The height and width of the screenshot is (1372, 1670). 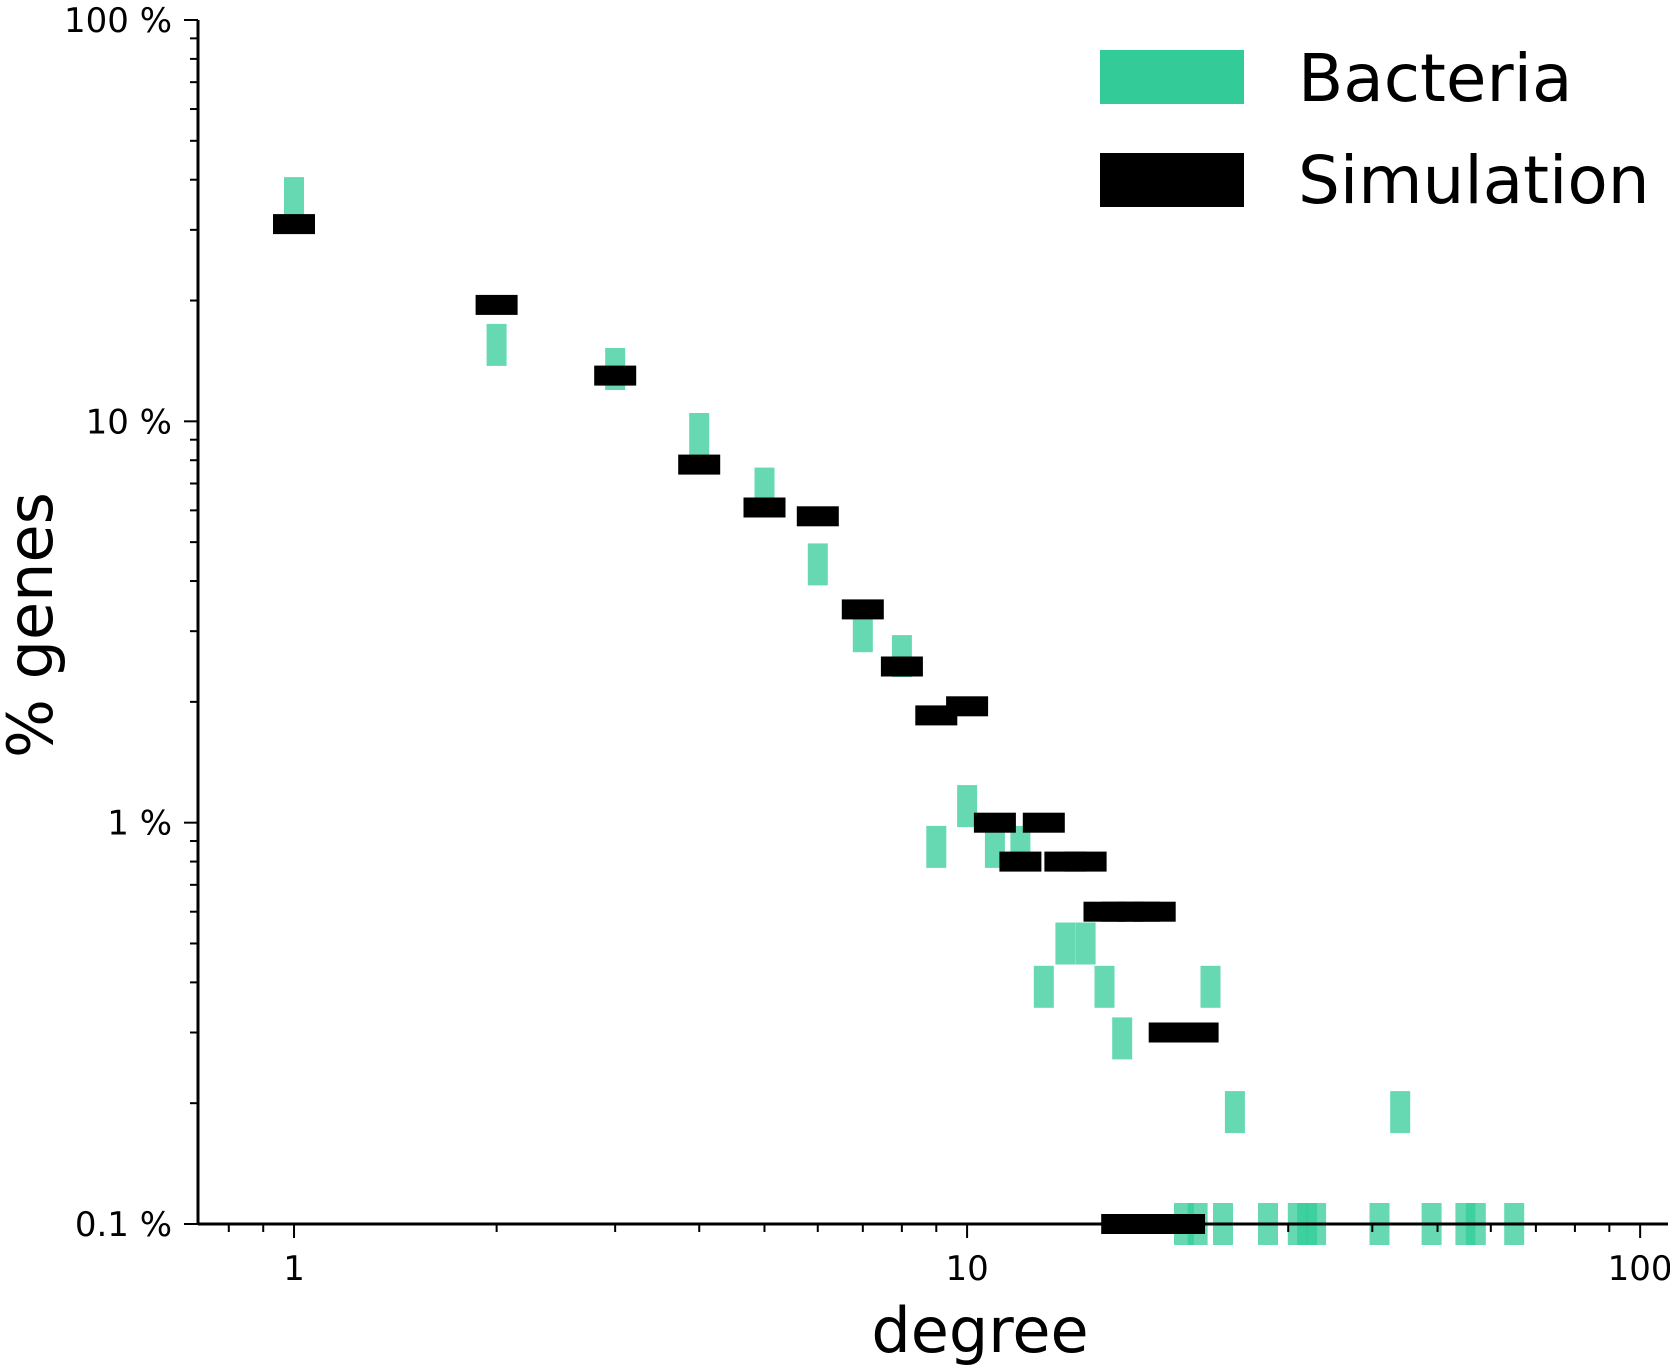 What do you see at coordinates (1435, 78) in the screenshot?
I see `legend-label-bacteria: Bacteria` at bounding box center [1435, 78].